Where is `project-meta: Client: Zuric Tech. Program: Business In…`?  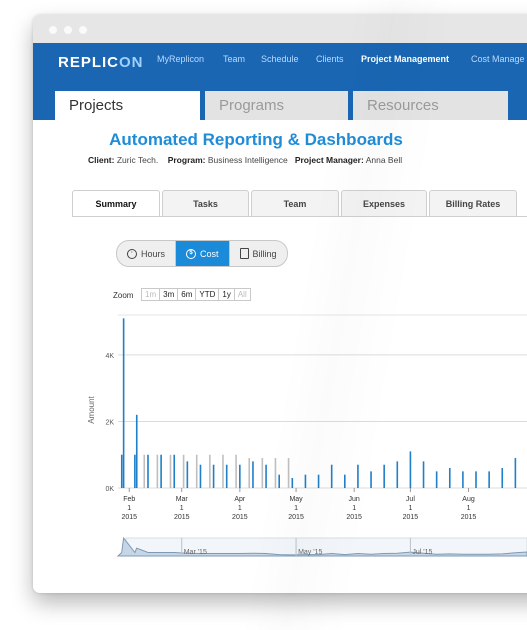 project-meta: Client: Zuric Tech. Program: Business In… is located at coordinates (245, 160).